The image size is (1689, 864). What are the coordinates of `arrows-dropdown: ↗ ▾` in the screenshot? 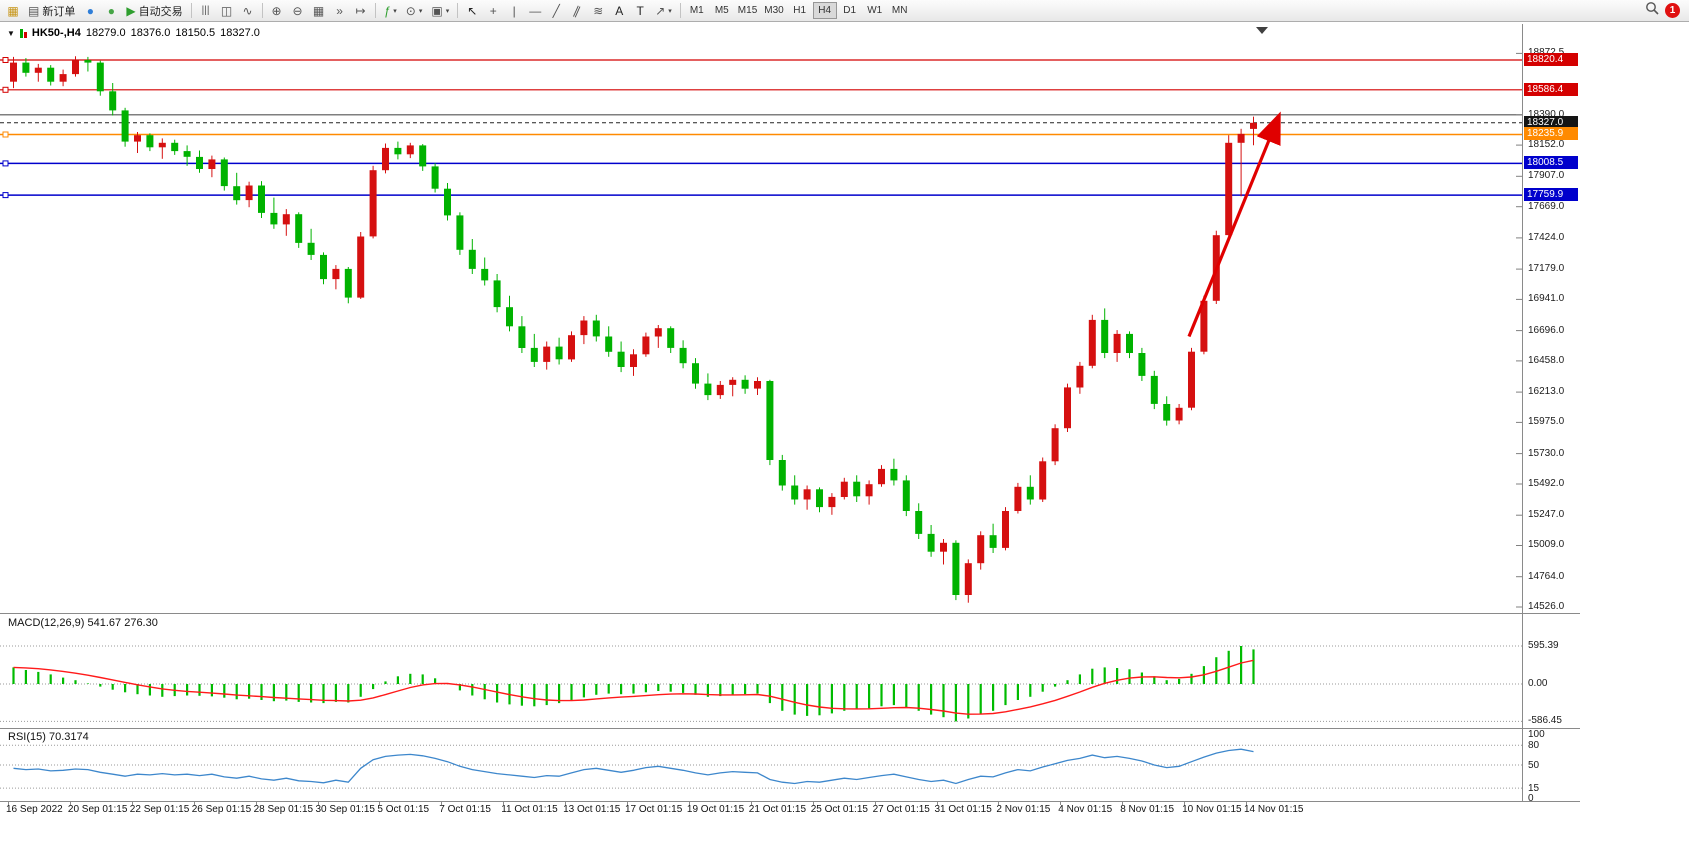 It's located at (663, 10).